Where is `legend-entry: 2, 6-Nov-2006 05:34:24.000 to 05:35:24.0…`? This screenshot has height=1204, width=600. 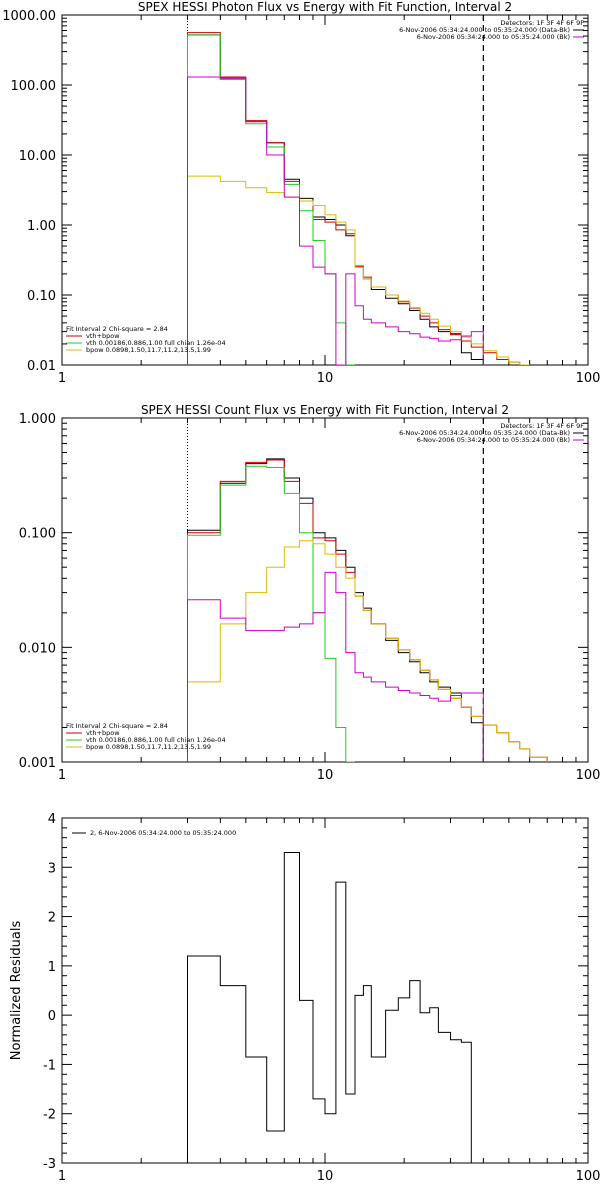
legend-entry: 2, 6-Nov-2006 05:34:24.000 to 05:35:24.0… is located at coordinates (163, 833).